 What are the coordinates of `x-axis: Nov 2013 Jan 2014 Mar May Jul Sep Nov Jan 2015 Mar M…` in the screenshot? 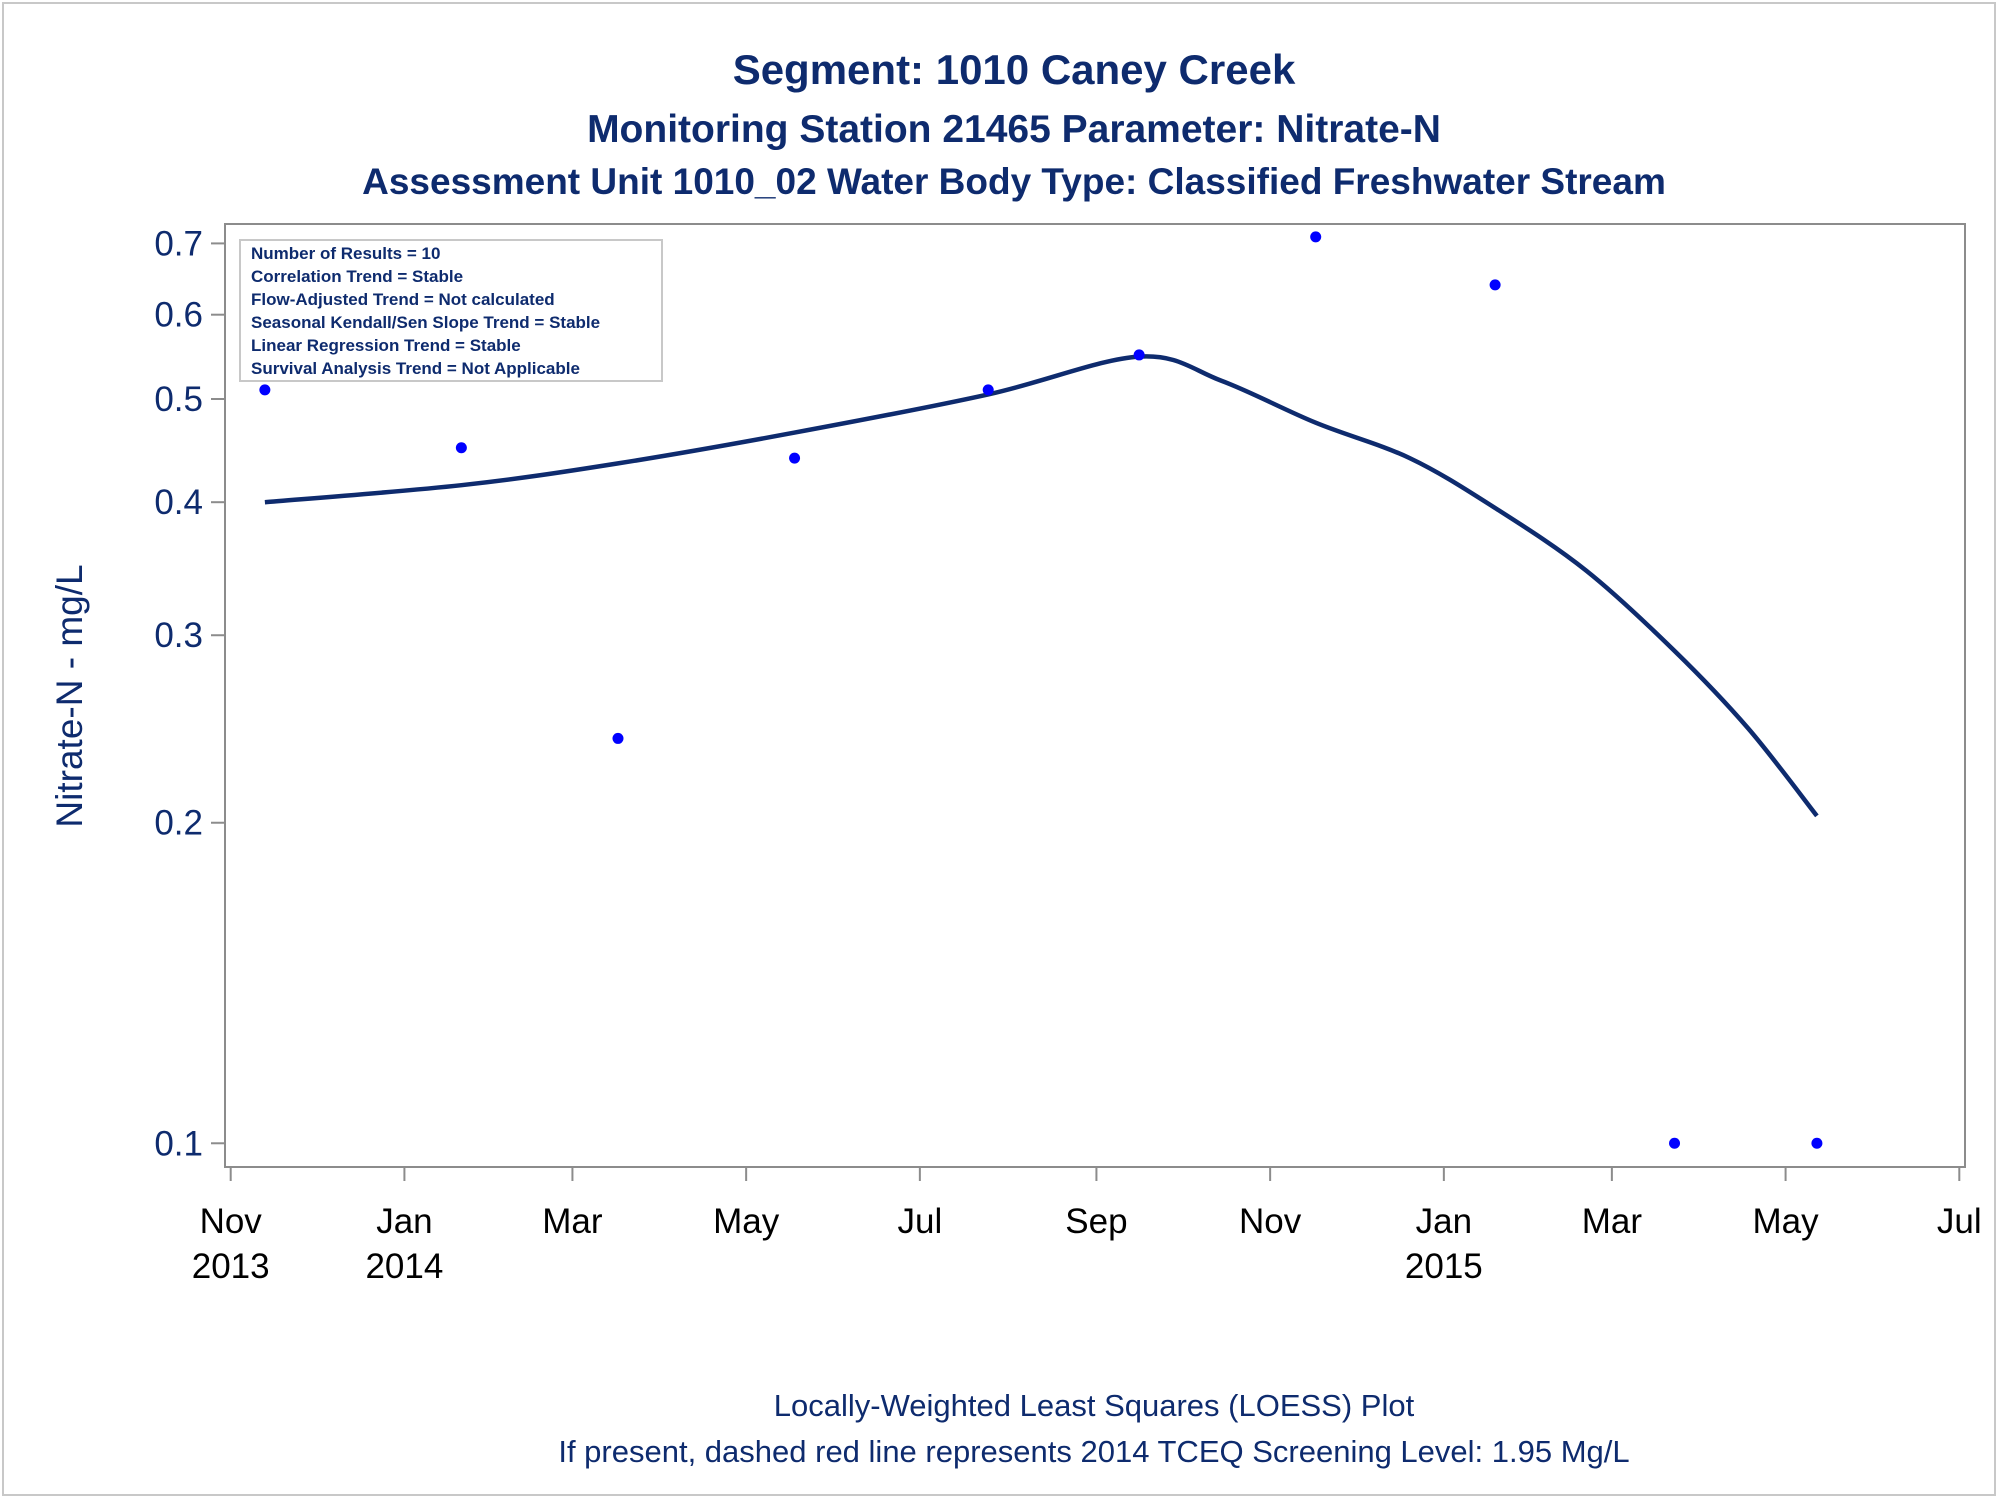 It's located at (1087, 1226).